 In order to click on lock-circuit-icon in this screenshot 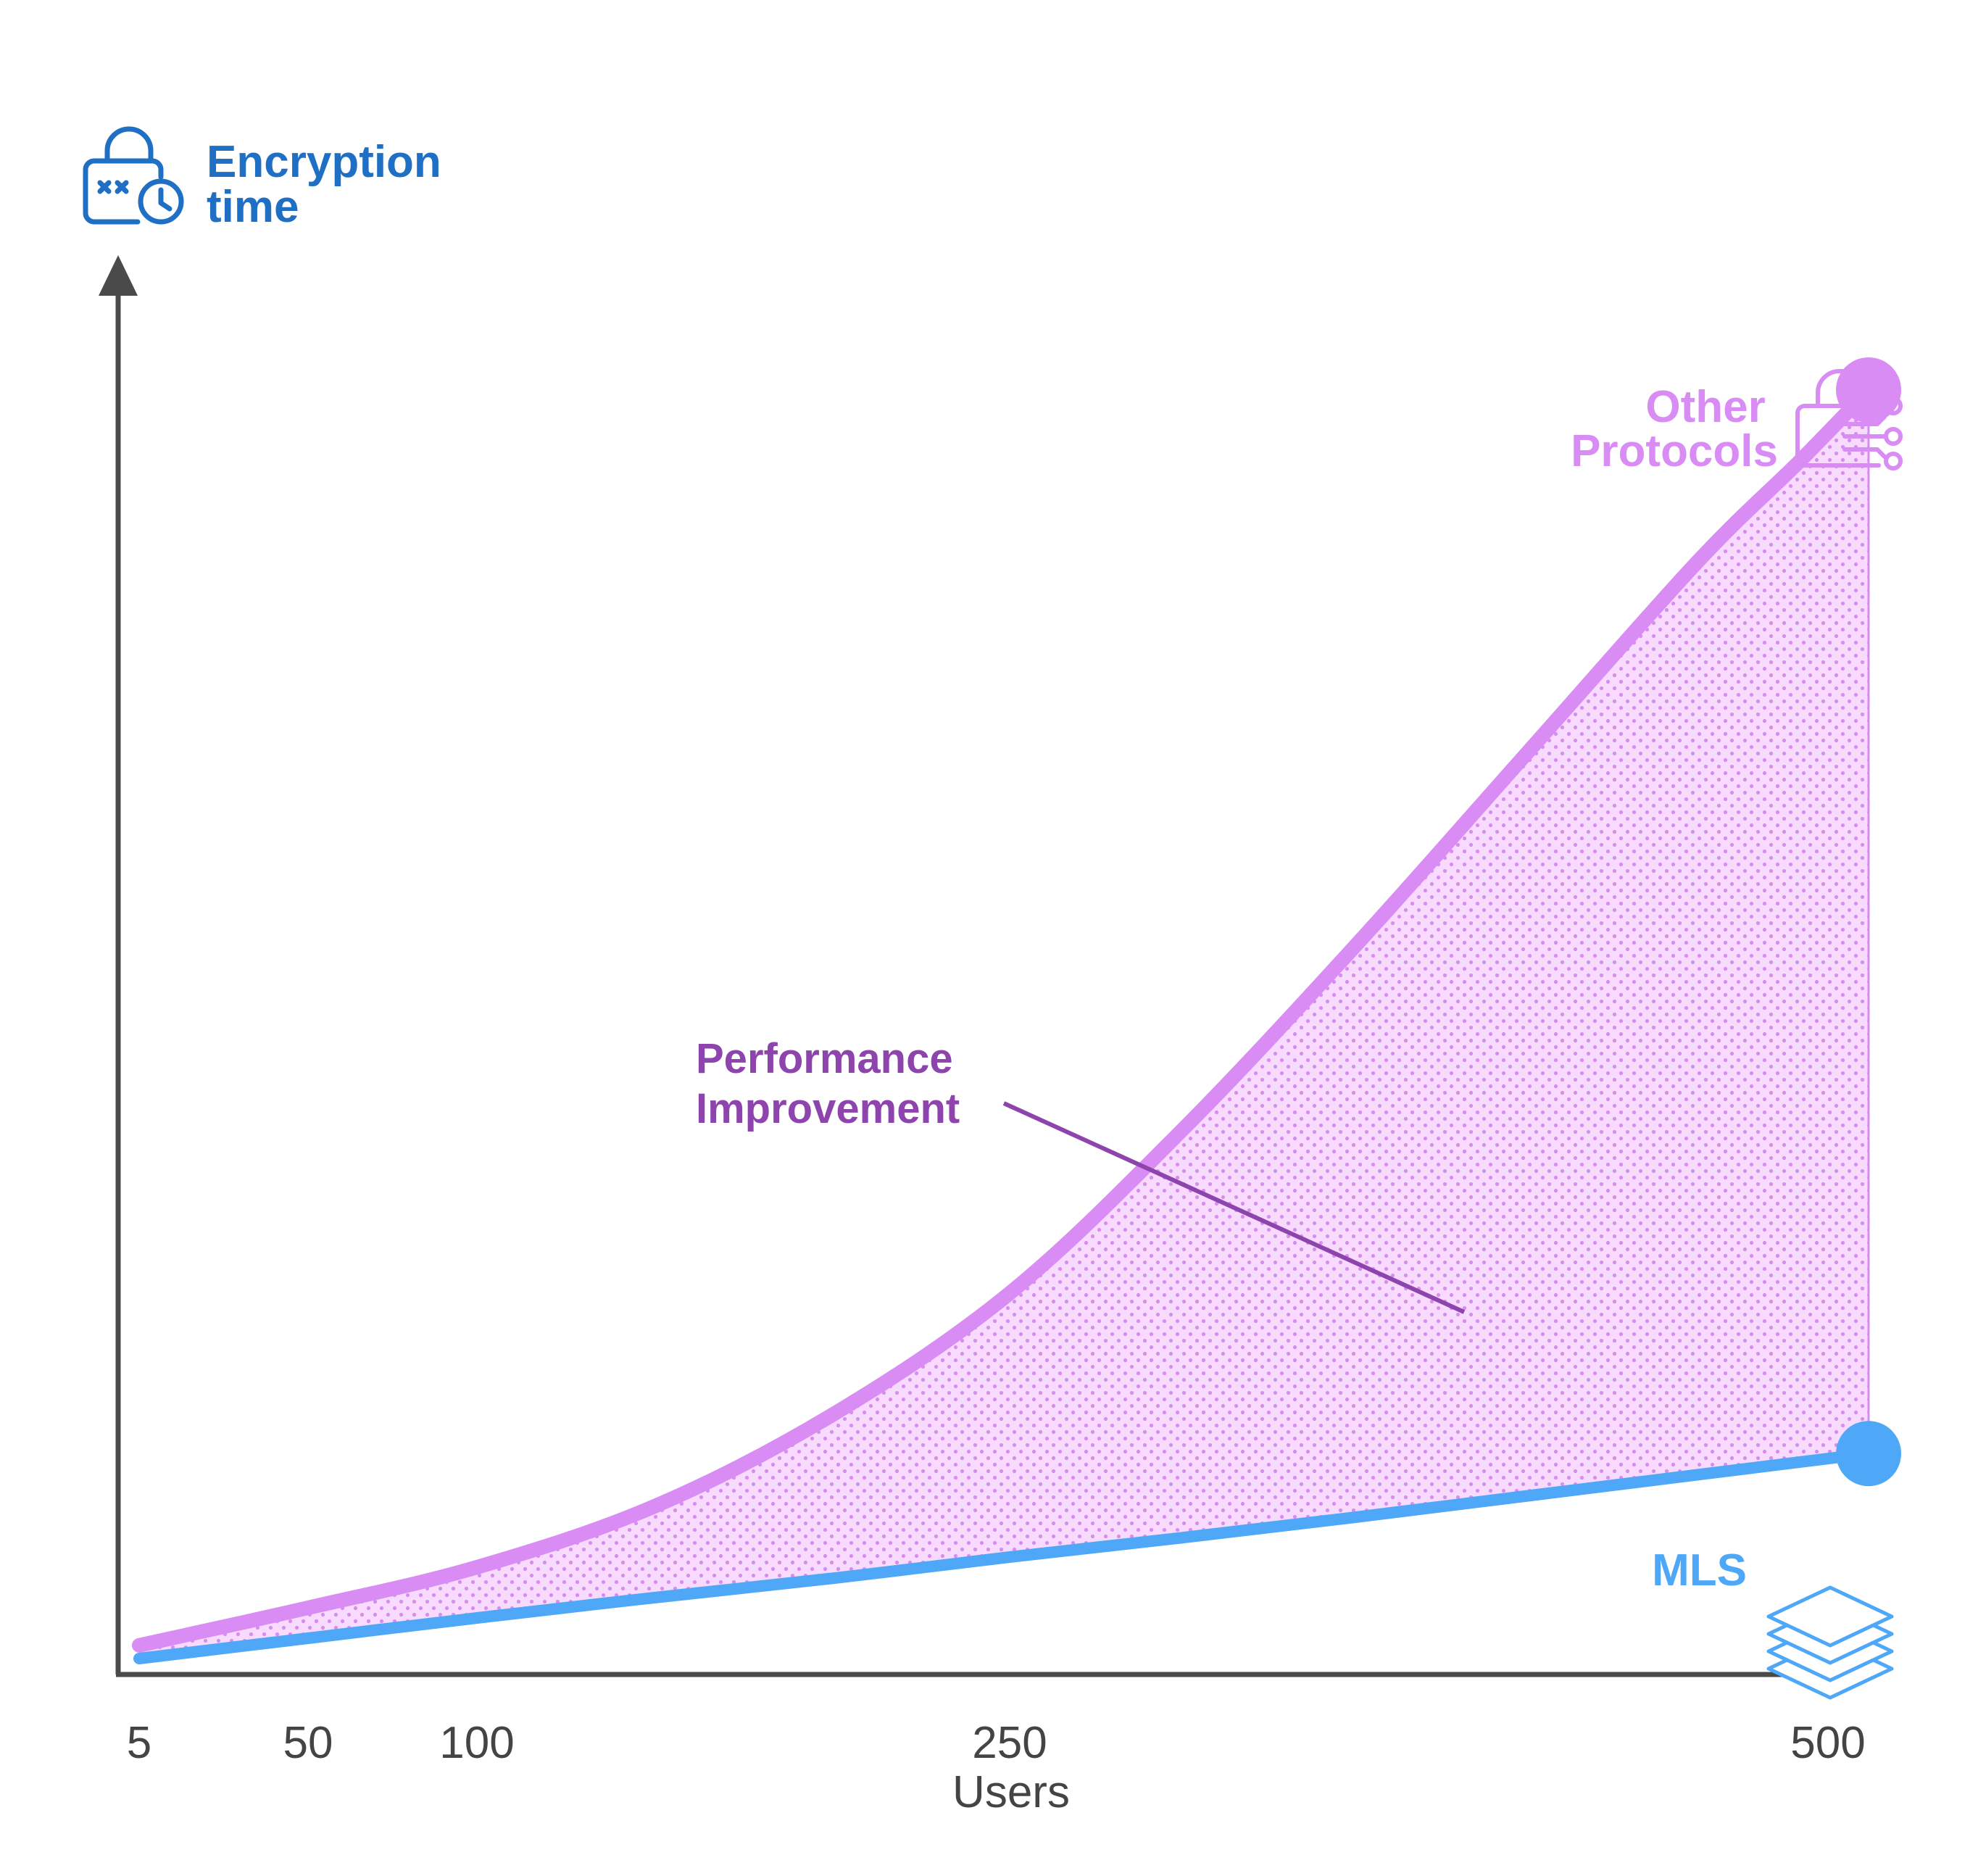, I will do `click(1849, 419)`.